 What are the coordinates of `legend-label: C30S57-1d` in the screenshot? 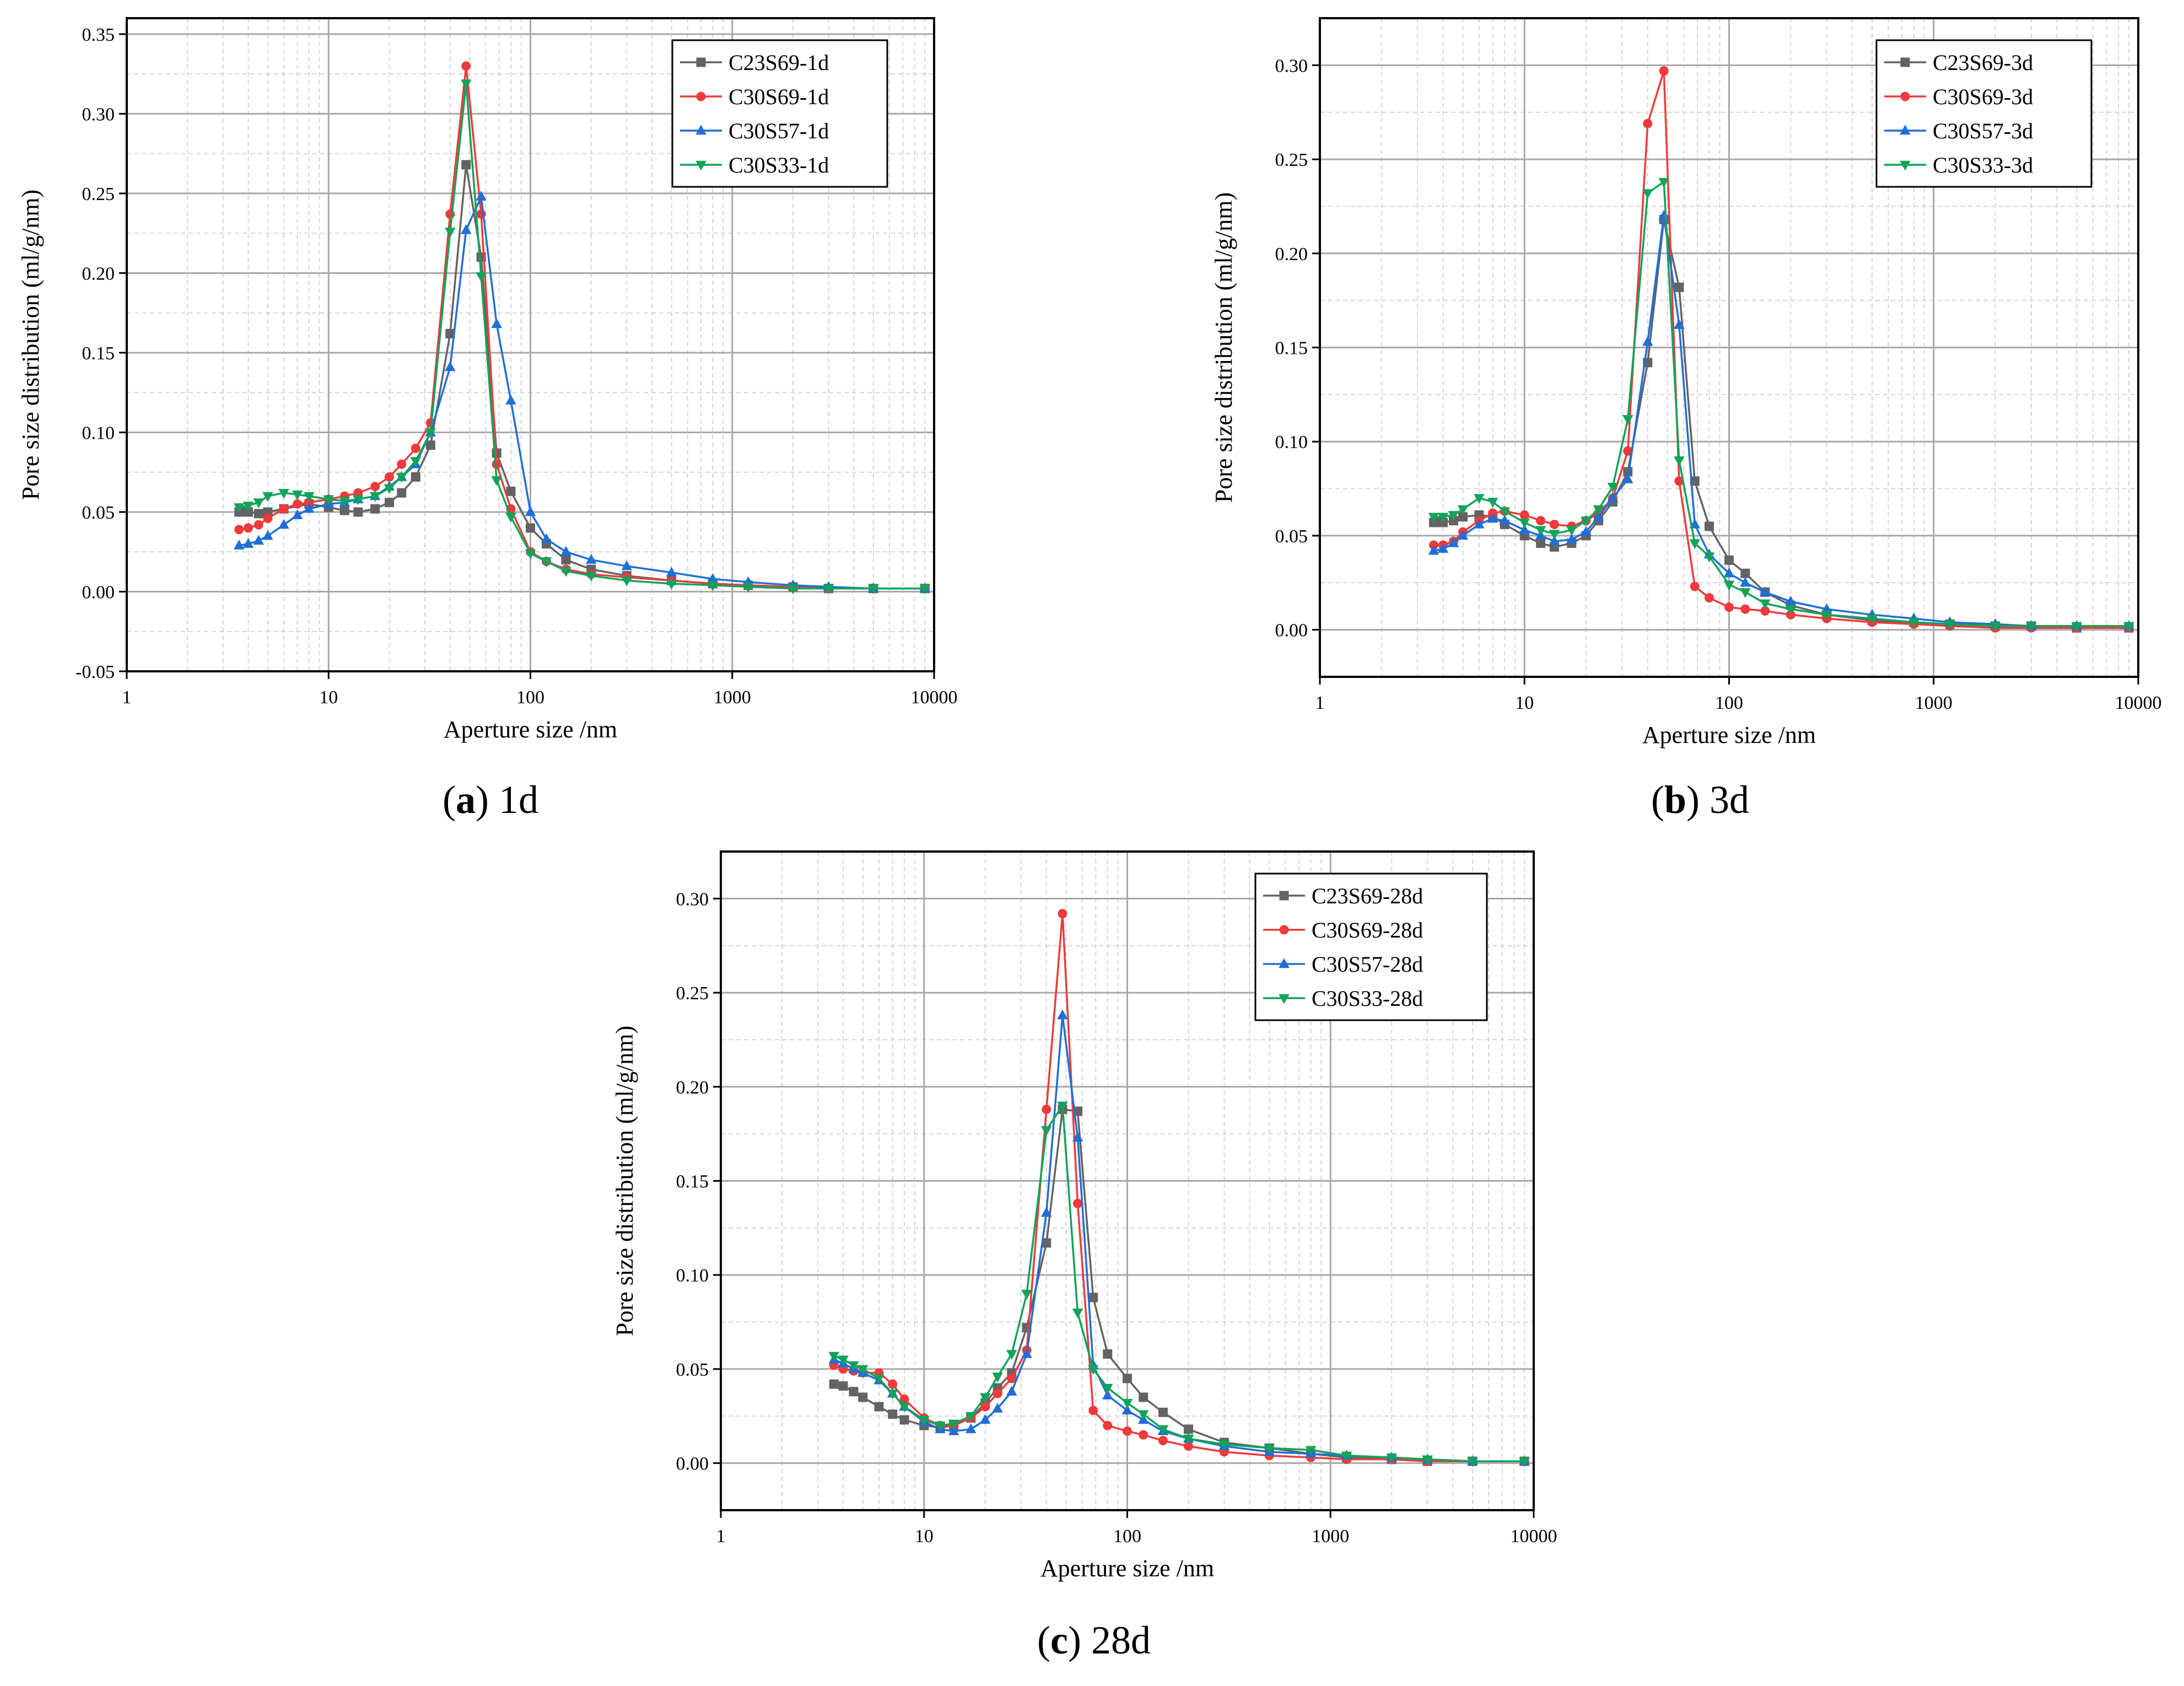 It's located at (779, 130).